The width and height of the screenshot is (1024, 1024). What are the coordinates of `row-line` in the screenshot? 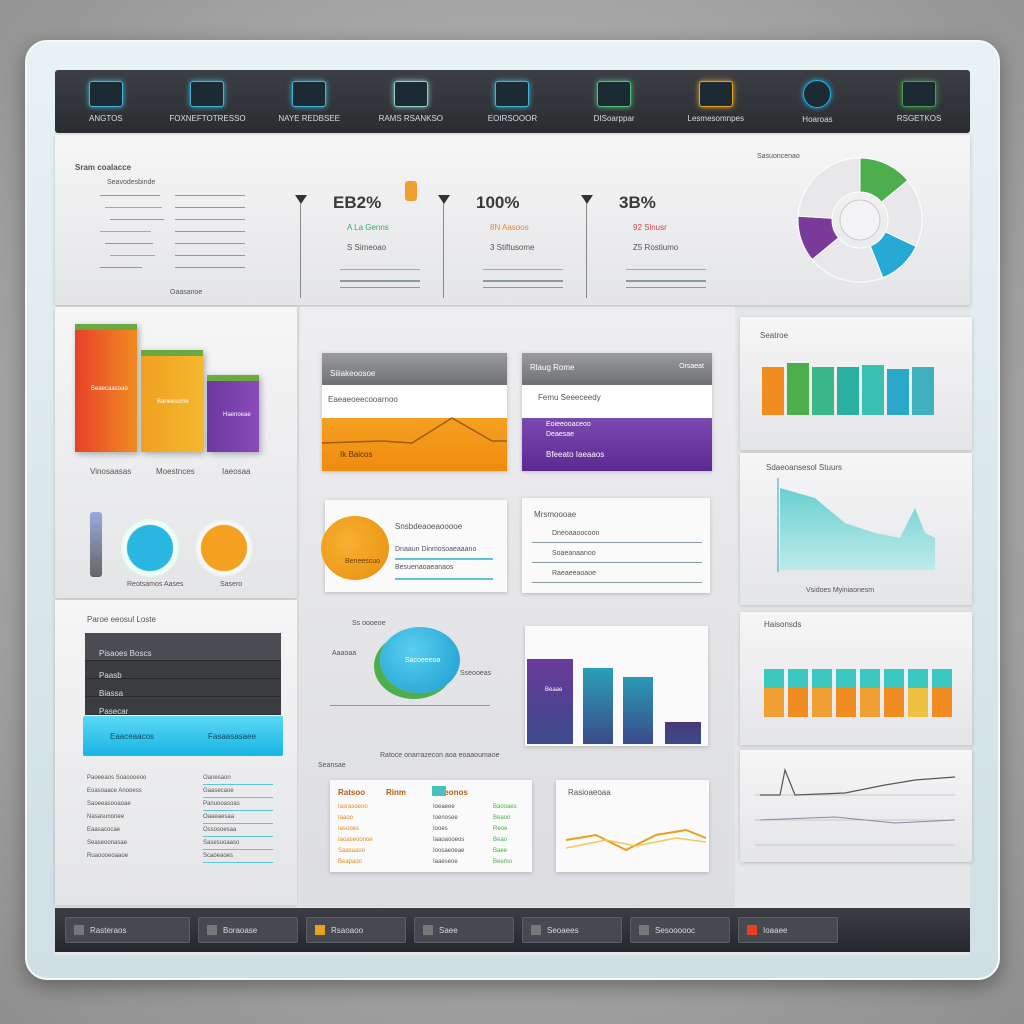 It's located at (617, 562).